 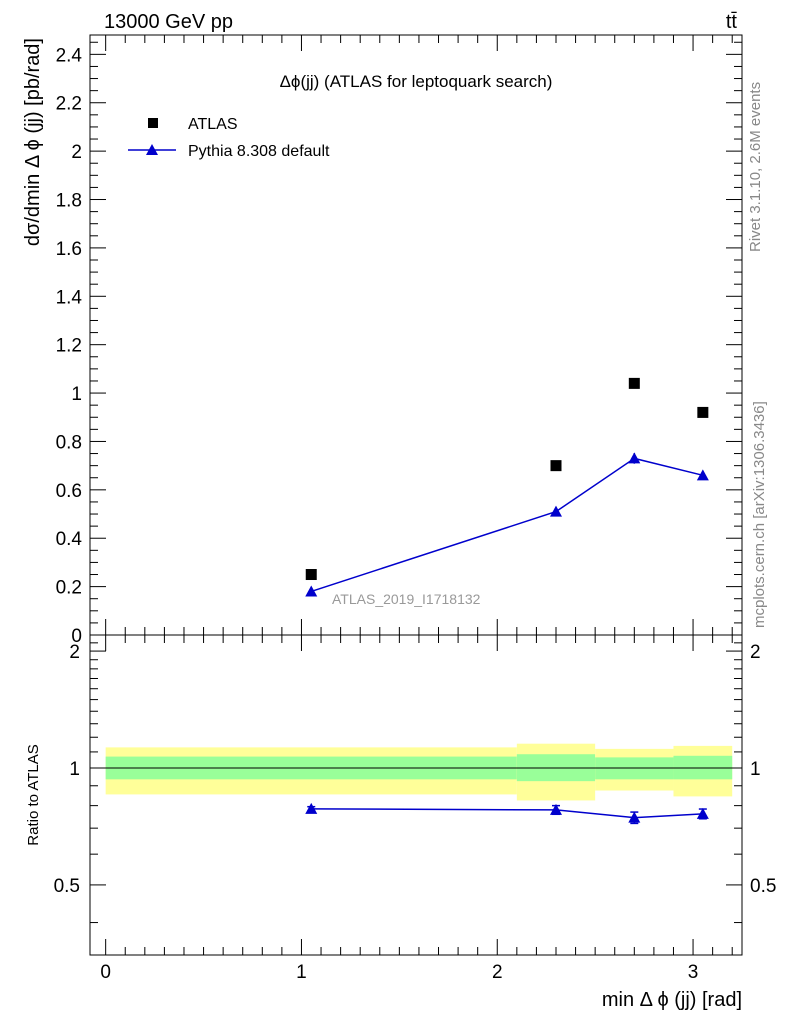 I want to click on rivet-version-label: Rivet 3.1.10, 2.6M events, so click(x=755, y=167).